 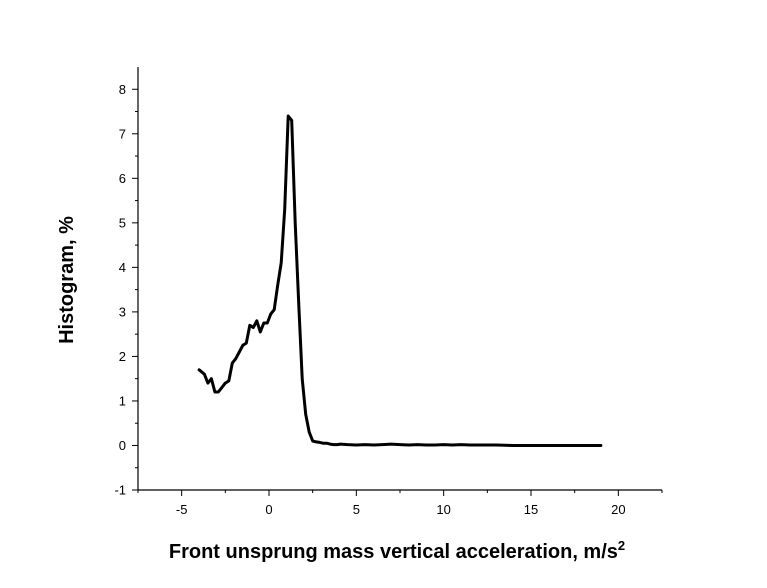 What do you see at coordinates (120, 490) in the screenshot?
I see `y-tick-label: -1` at bounding box center [120, 490].